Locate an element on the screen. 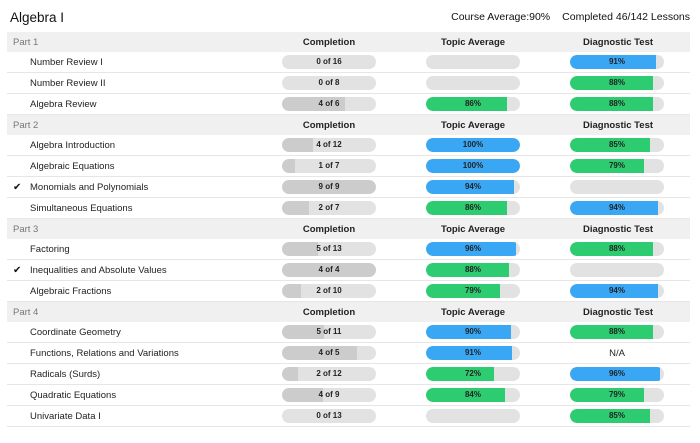 The image size is (700, 443). topic-average-bar: 91% is located at coordinates (473, 353).